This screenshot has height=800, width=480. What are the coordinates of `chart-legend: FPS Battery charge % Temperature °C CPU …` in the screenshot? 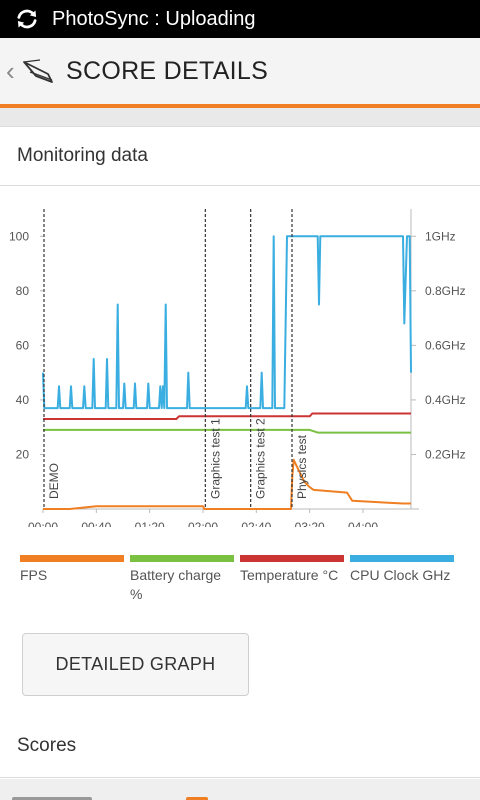 It's located at (240, 579).